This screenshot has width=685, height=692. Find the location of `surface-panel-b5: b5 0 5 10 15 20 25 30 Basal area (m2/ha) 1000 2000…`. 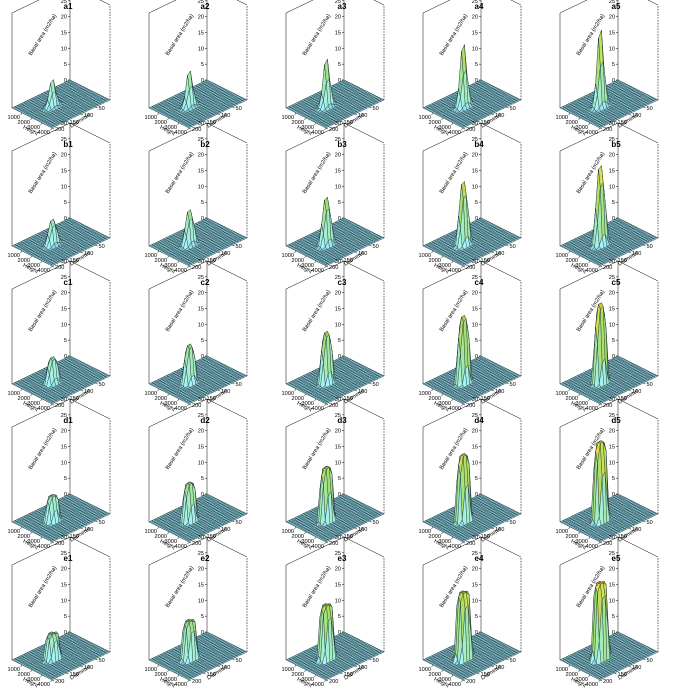

surface-panel-b5: b5 0 5 10 15 20 25 30 Basal area (m2/ha) 1000 2000… is located at coordinates (616, 198).